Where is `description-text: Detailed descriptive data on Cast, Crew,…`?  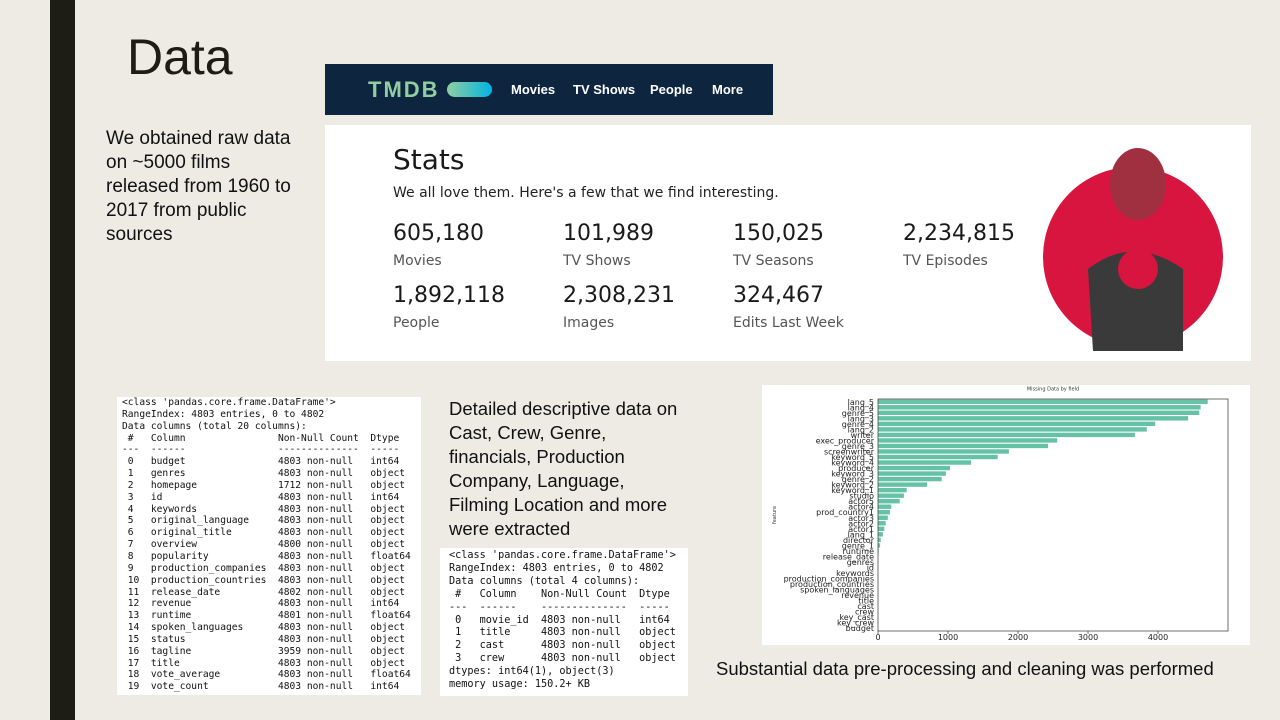
description-text: Detailed descriptive data on Cast, Crew,… is located at coordinates (563, 468).